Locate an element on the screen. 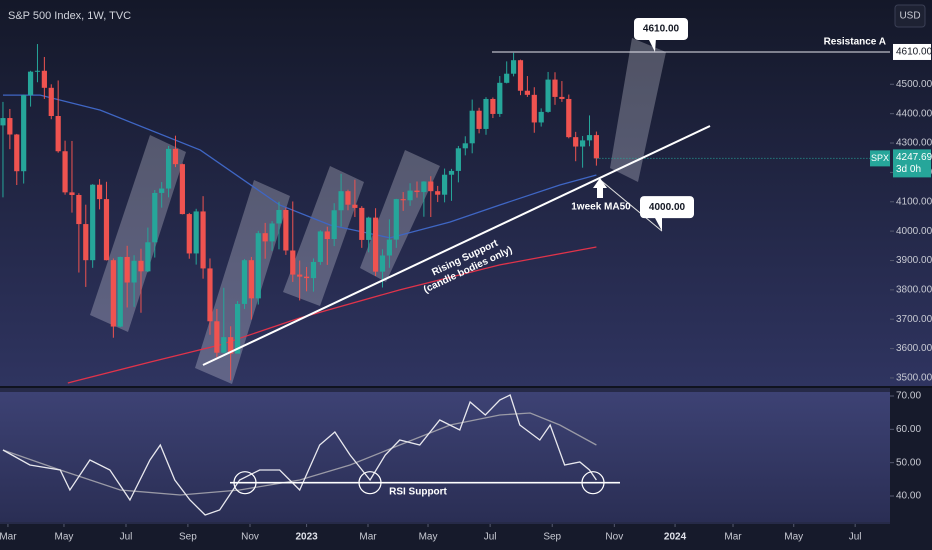 Image resolution: width=932 pixels, height=550 pixels. y-tick-label: 3500.00 is located at coordinates (914, 378).